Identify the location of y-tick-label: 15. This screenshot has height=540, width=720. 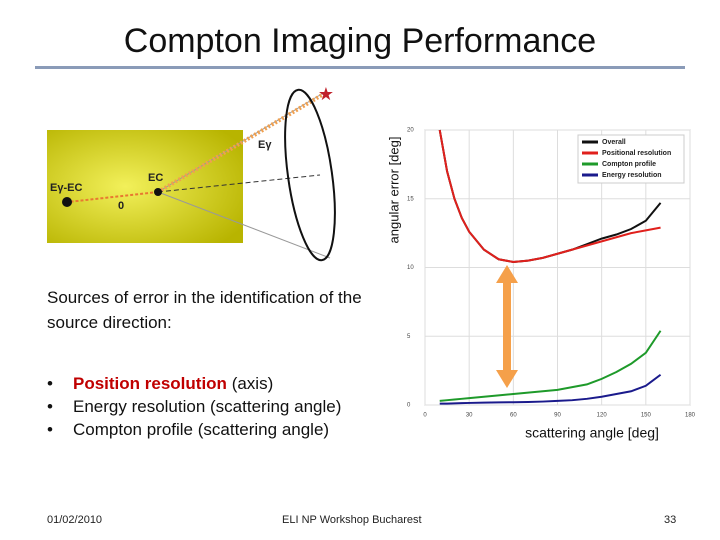
(410, 199).